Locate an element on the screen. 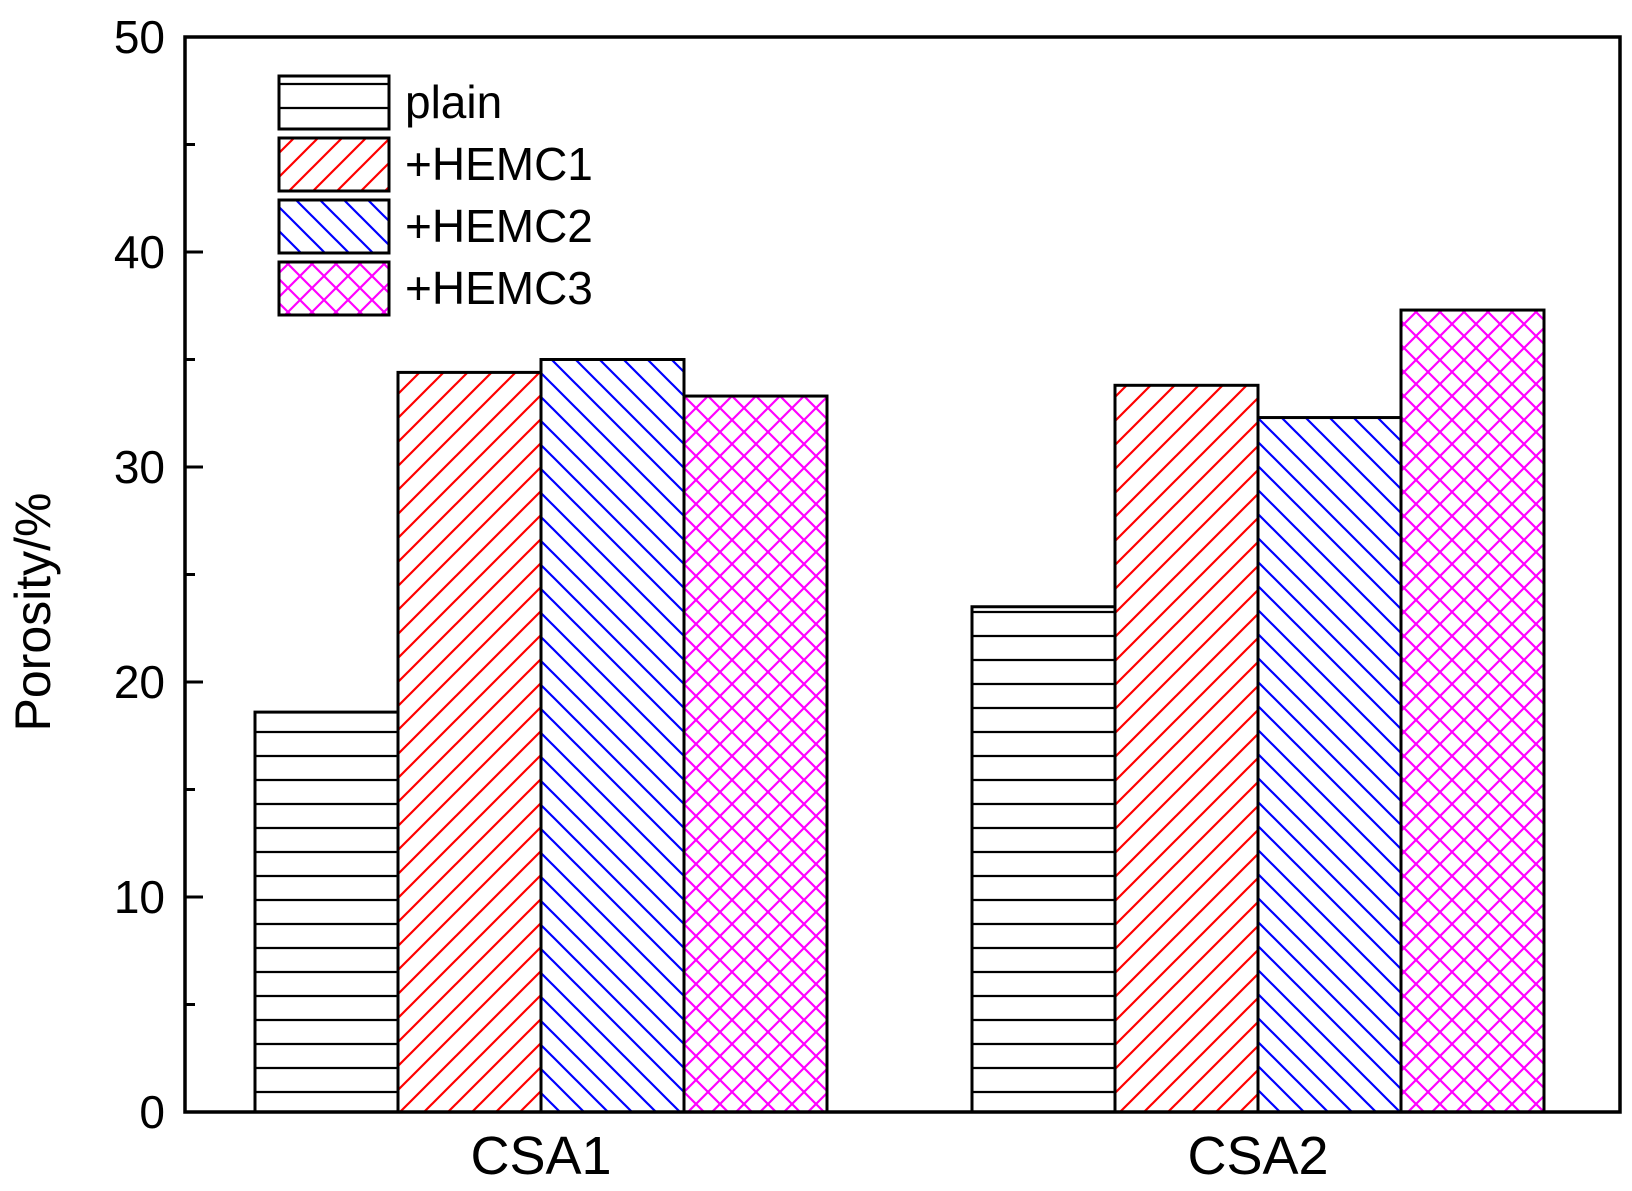 This screenshot has height=1191, width=1632. legend-label-hemc2: +HEMC2 is located at coordinates (499, 226).